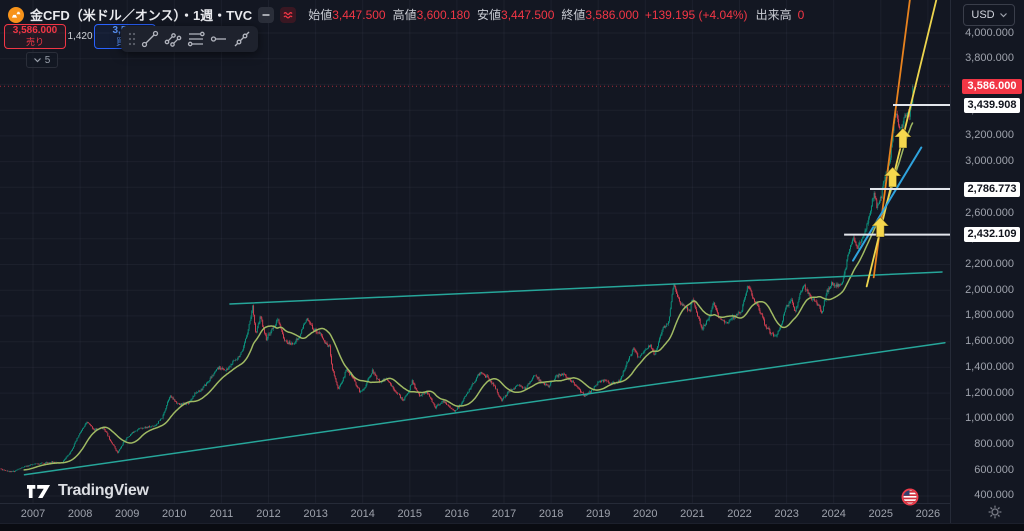  I want to click on price-tick-label: 4,000.000, so click(989, 32).